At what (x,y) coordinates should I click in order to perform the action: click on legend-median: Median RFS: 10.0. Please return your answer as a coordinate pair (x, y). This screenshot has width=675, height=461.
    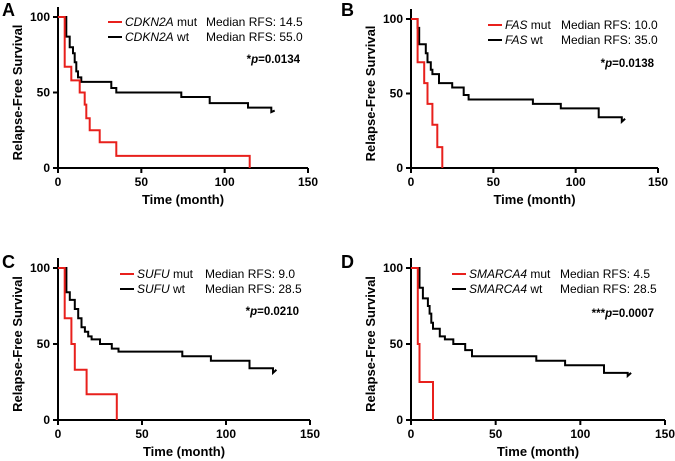
    Looking at the image, I should click on (609, 25).